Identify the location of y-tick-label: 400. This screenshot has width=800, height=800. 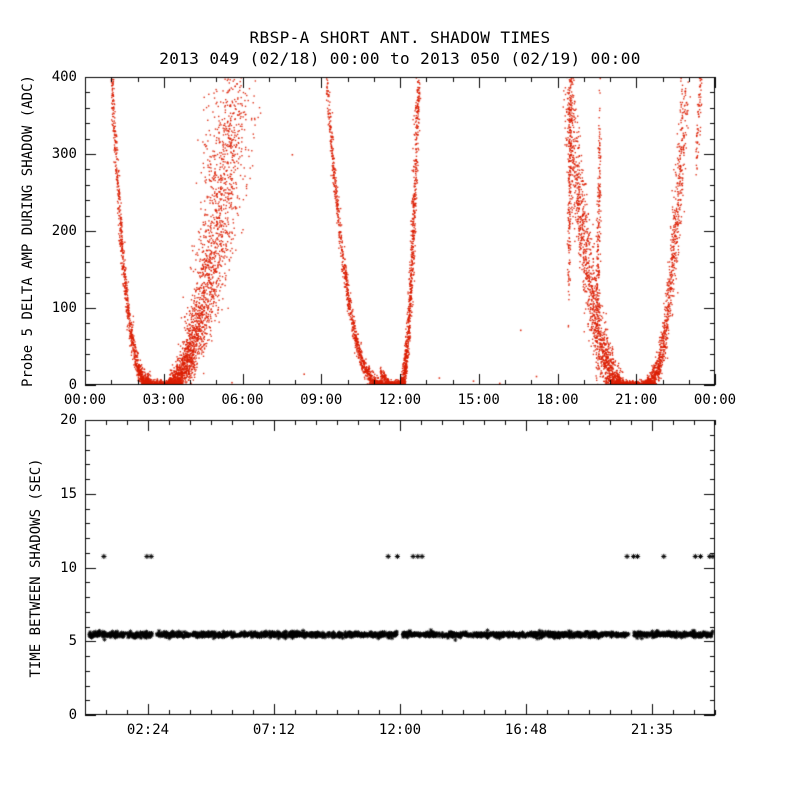
(64, 77).